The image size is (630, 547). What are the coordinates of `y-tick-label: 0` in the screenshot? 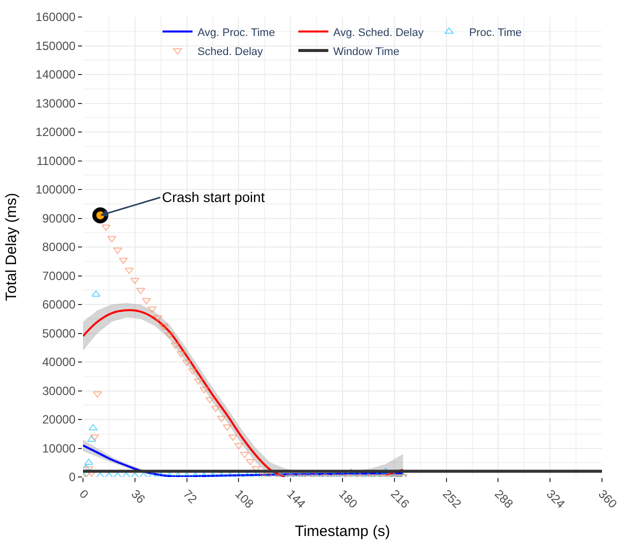 It's located at (72, 477).